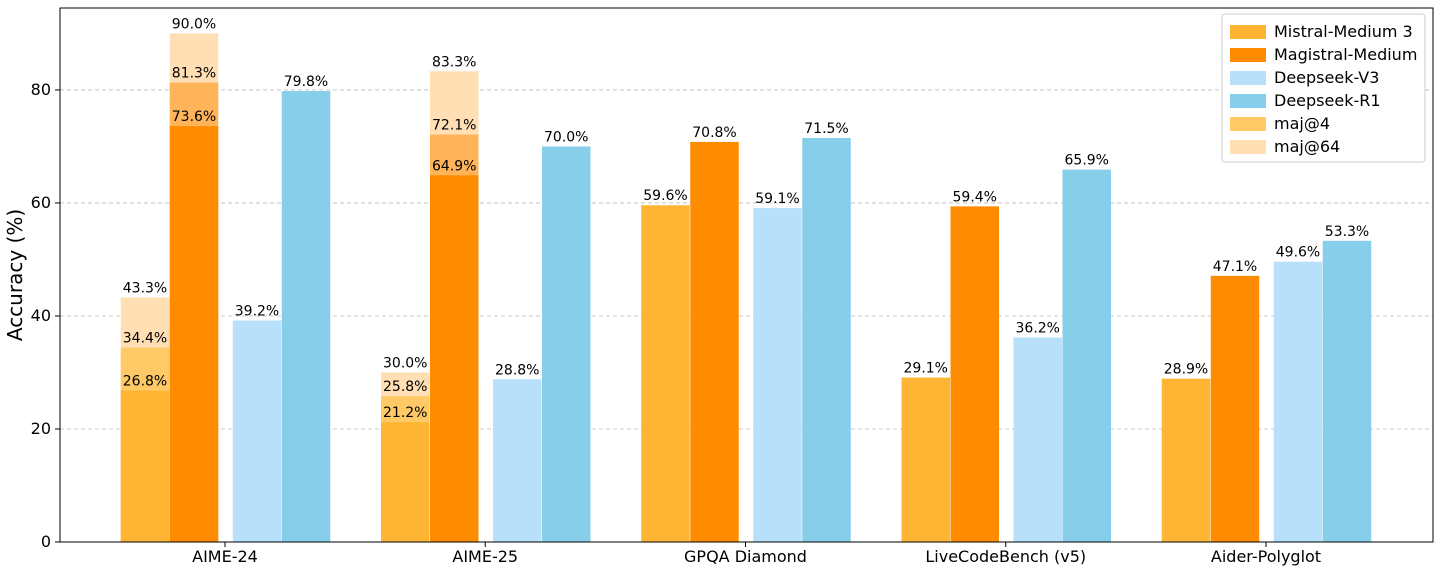 Image resolution: width=1440 pixels, height=575 pixels. What do you see at coordinates (145, 339) in the screenshot?
I see `value-label: 34.4%` at bounding box center [145, 339].